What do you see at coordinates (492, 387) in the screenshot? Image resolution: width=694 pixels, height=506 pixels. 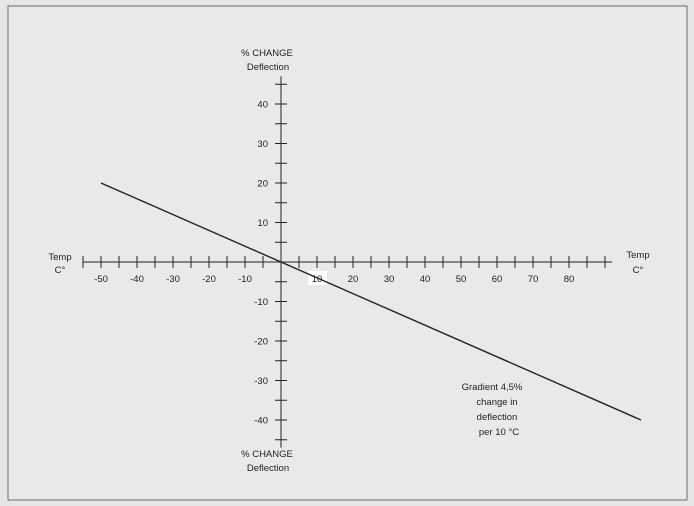 I see `annotation-line1: Gradient 4,5%` at bounding box center [492, 387].